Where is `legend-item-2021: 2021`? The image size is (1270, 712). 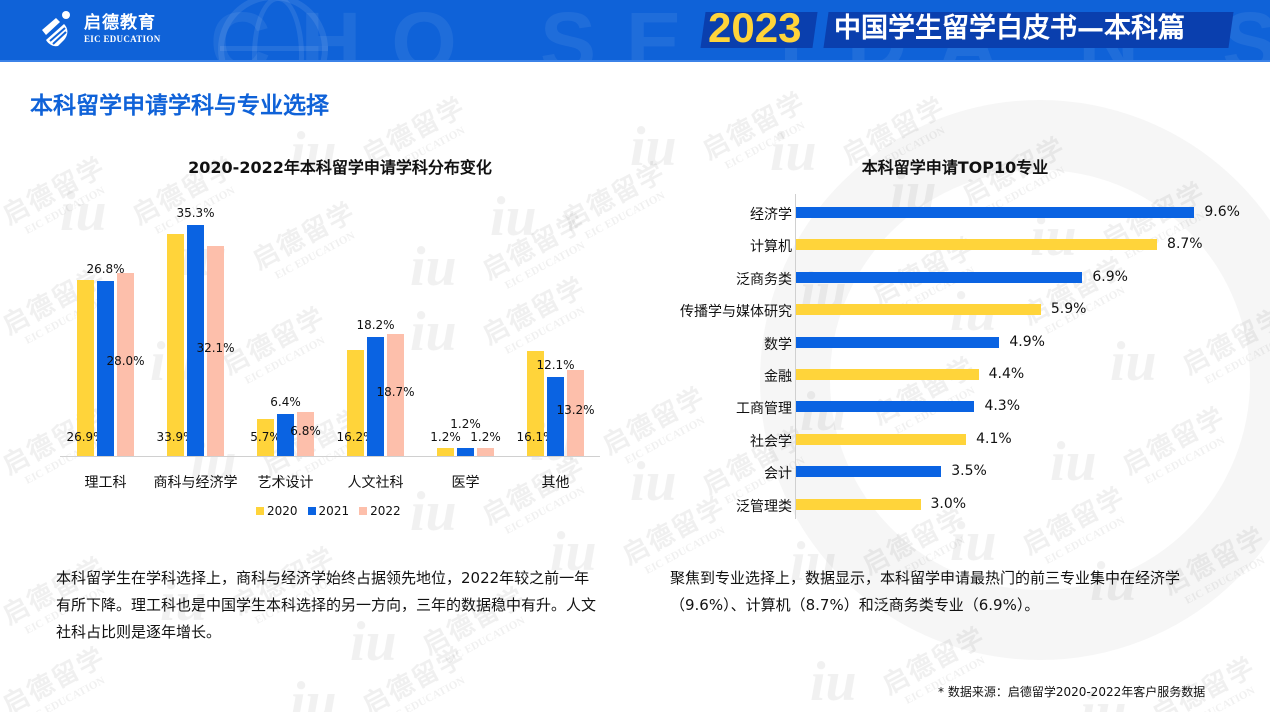
legend-item-2021: 2021 is located at coordinates (328, 511).